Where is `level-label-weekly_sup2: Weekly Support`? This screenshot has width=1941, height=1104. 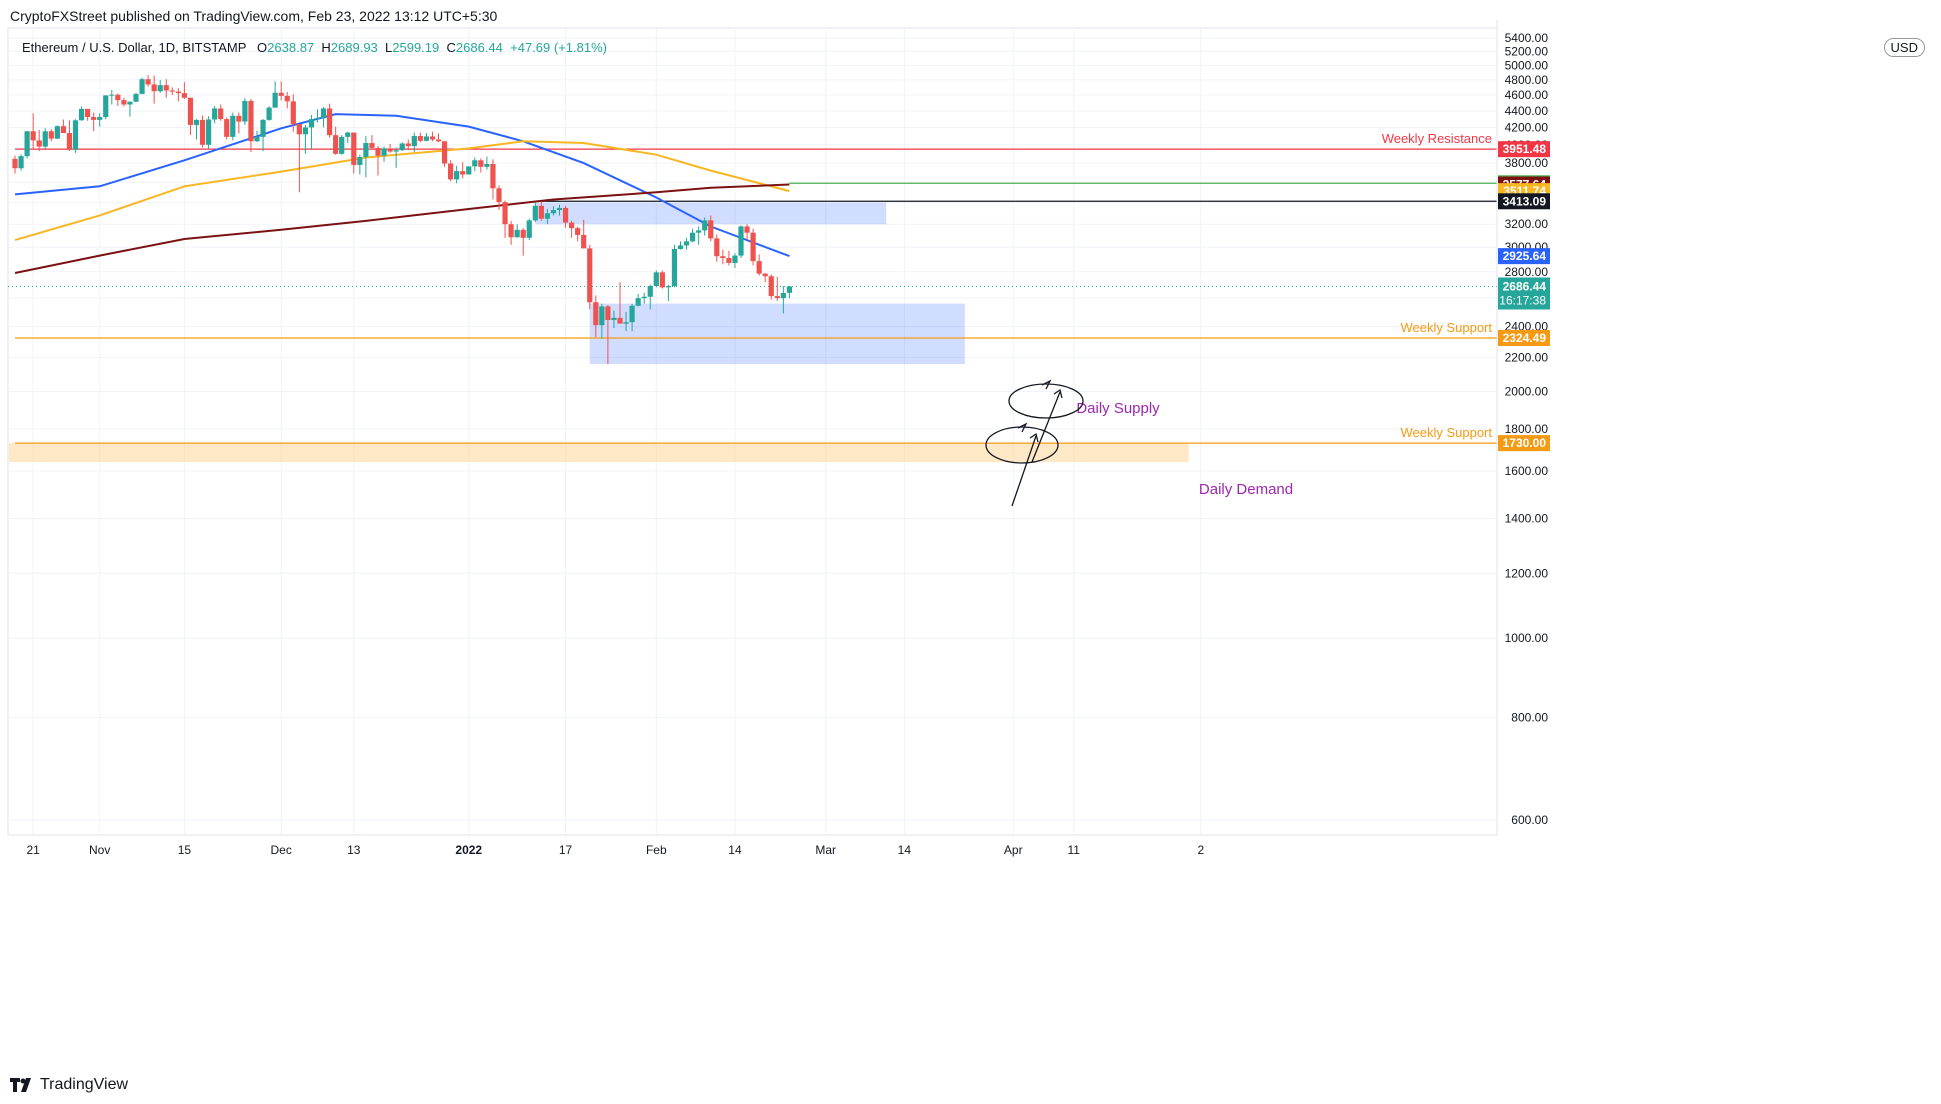
level-label-weekly_sup2: Weekly Support is located at coordinates (1446, 432).